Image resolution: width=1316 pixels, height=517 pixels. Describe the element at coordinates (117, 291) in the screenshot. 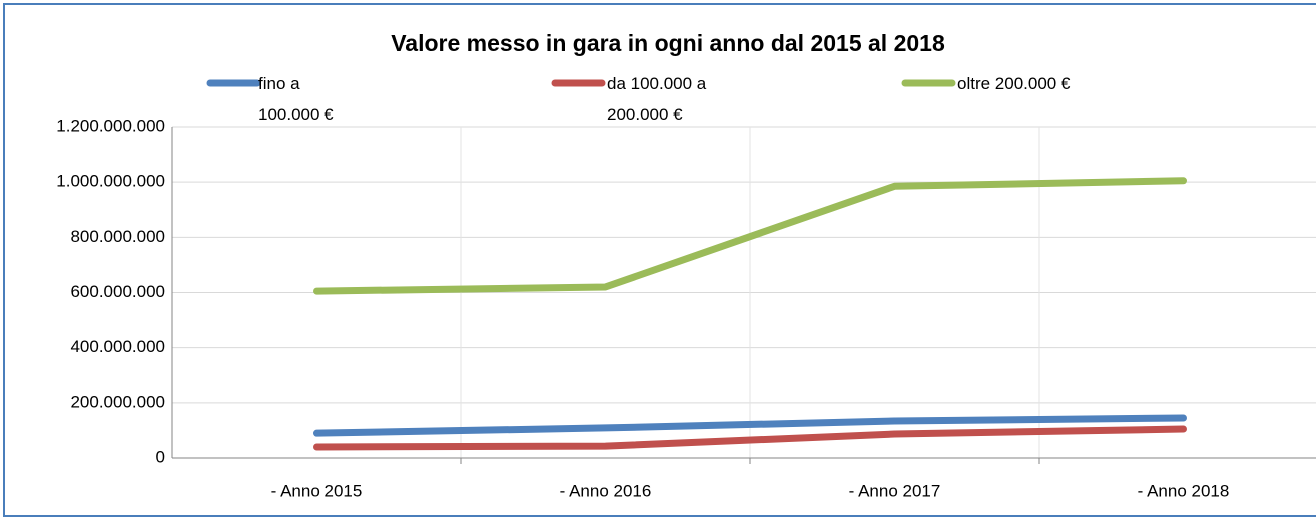

I see `y-tick-label: 600.000.000` at that location.